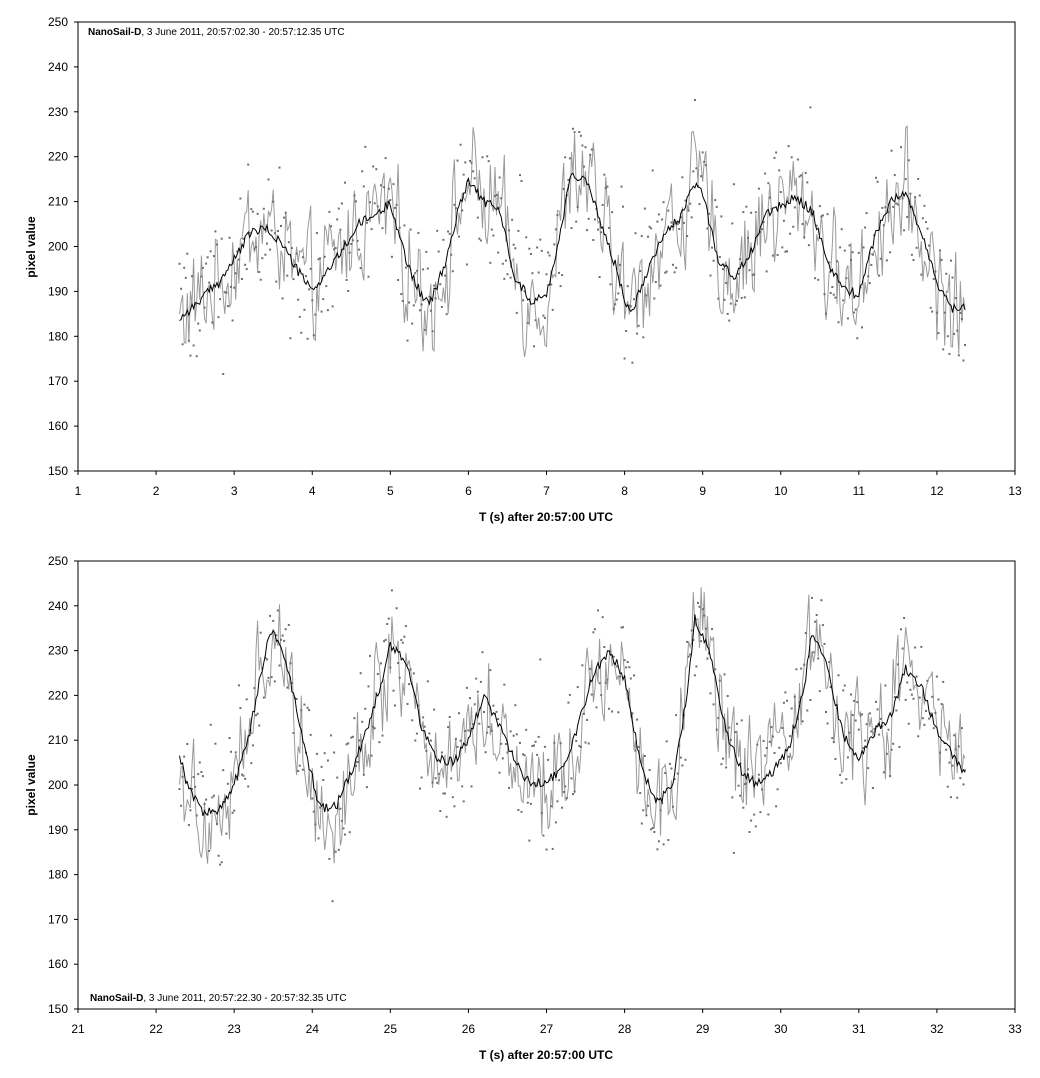  I want to click on y-tick-label: 160, so click(58, 426).